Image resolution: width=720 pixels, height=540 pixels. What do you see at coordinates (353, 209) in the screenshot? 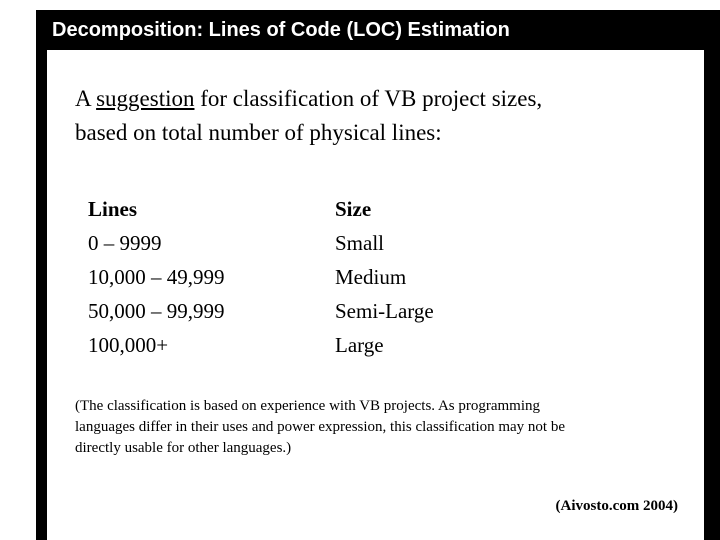
I see `table-header-size: Size` at bounding box center [353, 209].